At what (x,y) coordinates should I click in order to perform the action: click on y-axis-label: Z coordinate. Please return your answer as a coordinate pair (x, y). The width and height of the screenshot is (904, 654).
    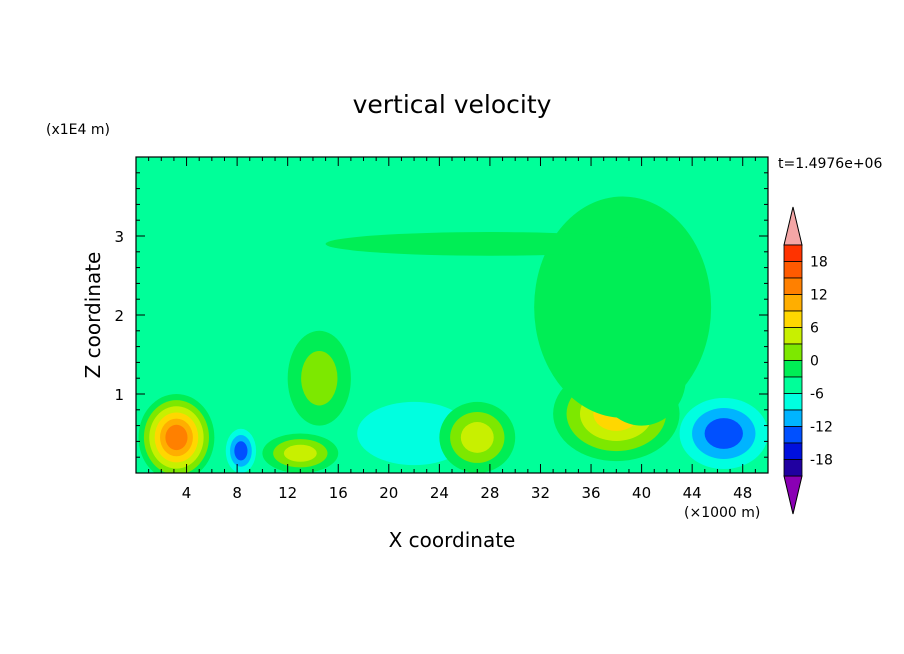
    Looking at the image, I should click on (93, 315).